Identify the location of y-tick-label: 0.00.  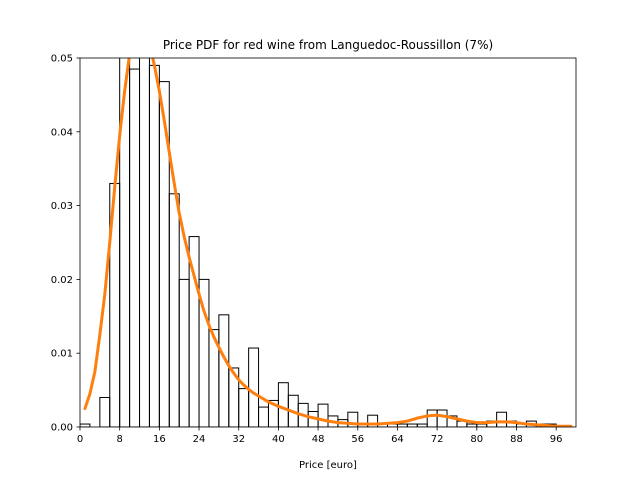
(62, 428).